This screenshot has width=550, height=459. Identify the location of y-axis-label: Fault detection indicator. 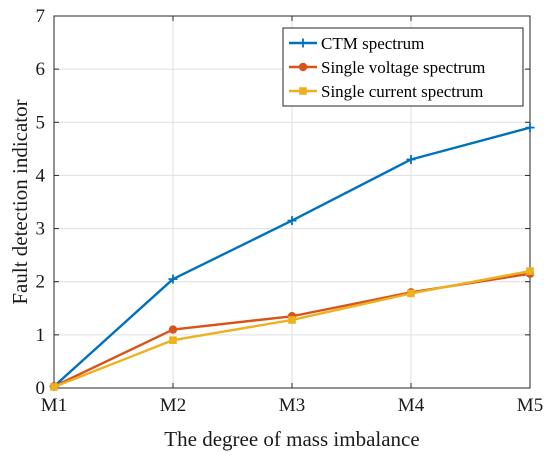
(20, 201).